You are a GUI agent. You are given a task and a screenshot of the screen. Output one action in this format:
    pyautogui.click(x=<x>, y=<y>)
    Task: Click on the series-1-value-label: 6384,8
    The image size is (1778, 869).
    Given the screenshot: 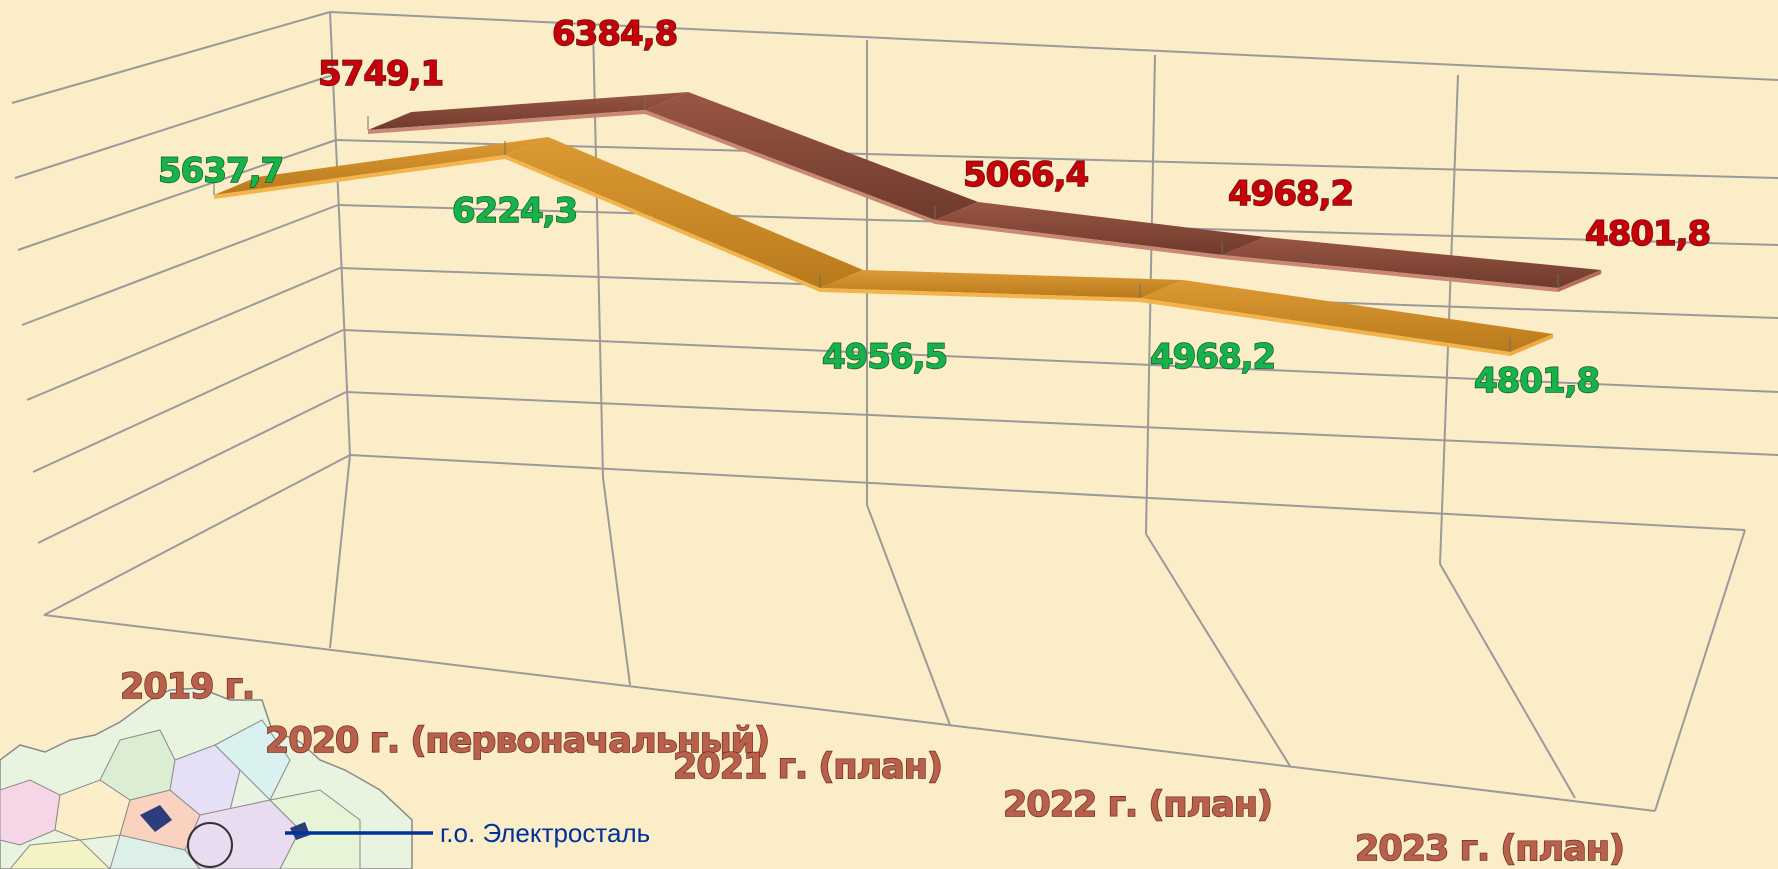 What is the action you would take?
    pyautogui.click(x=614, y=34)
    